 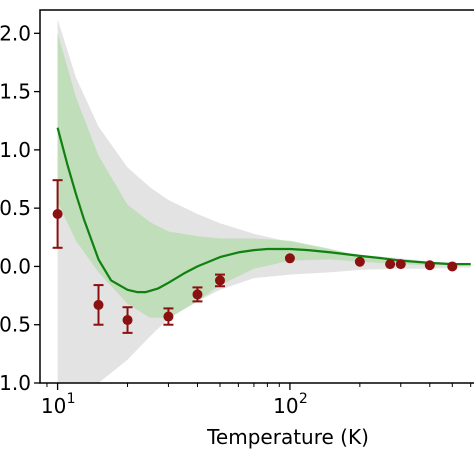 I want to click on x-tick-exponent: 2, so click(x=303, y=399).